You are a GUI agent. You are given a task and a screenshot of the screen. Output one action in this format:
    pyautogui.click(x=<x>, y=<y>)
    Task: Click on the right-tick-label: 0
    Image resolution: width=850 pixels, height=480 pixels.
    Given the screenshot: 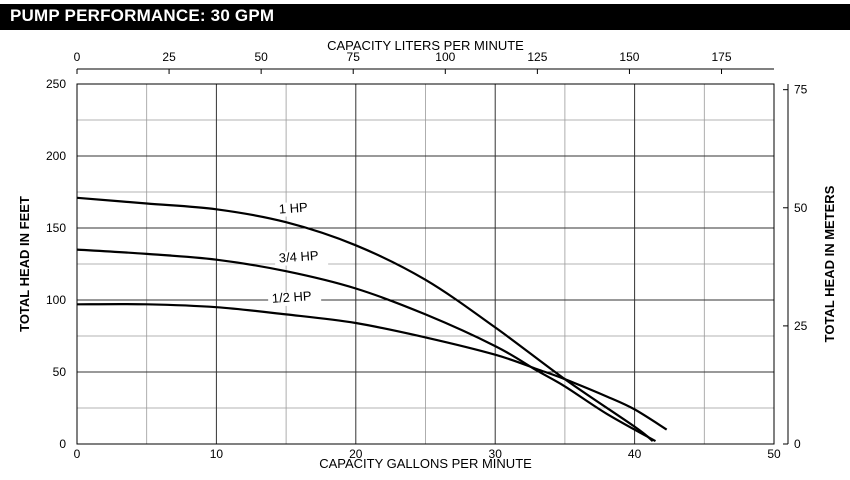 What is the action you would take?
    pyautogui.click(x=797, y=444)
    